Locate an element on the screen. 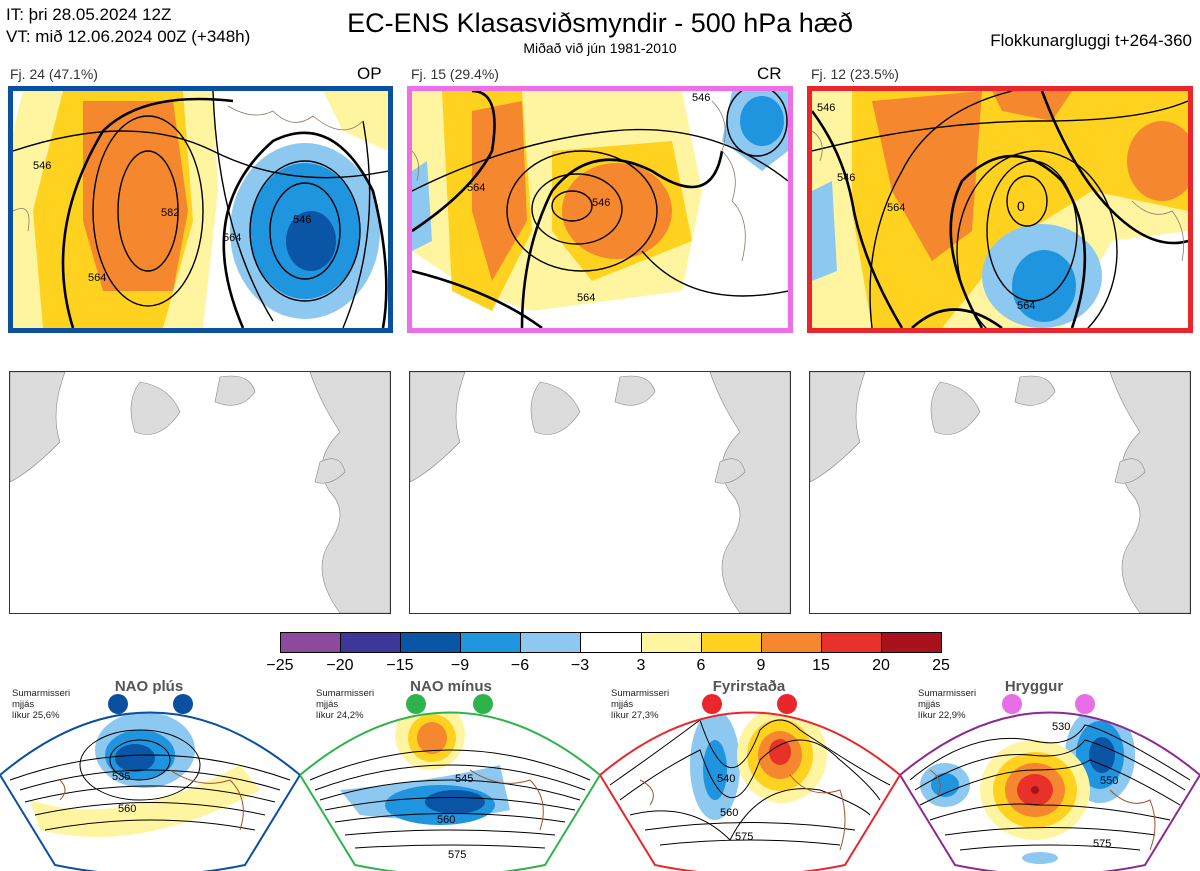 The image size is (1200, 871). colorbar-tick: 3 is located at coordinates (641, 665).